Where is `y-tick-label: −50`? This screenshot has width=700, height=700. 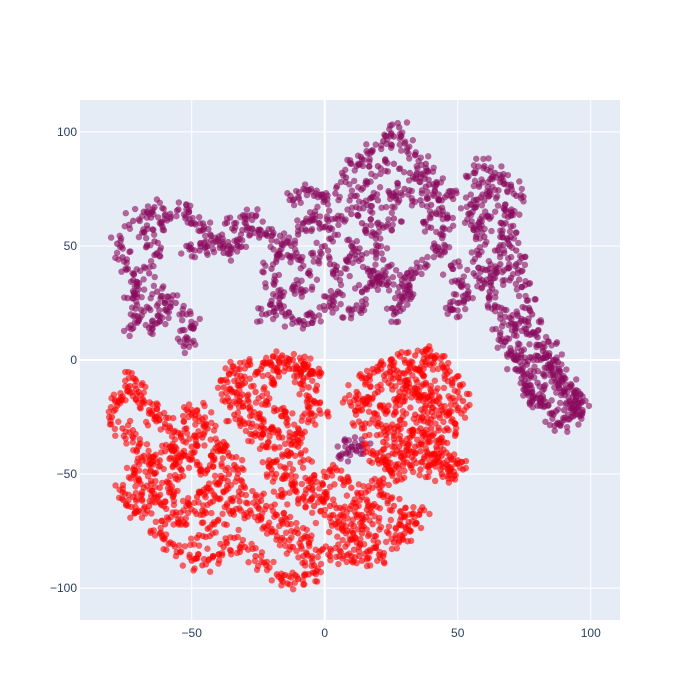
y-tick-label: −50 is located at coordinates (67, 474).